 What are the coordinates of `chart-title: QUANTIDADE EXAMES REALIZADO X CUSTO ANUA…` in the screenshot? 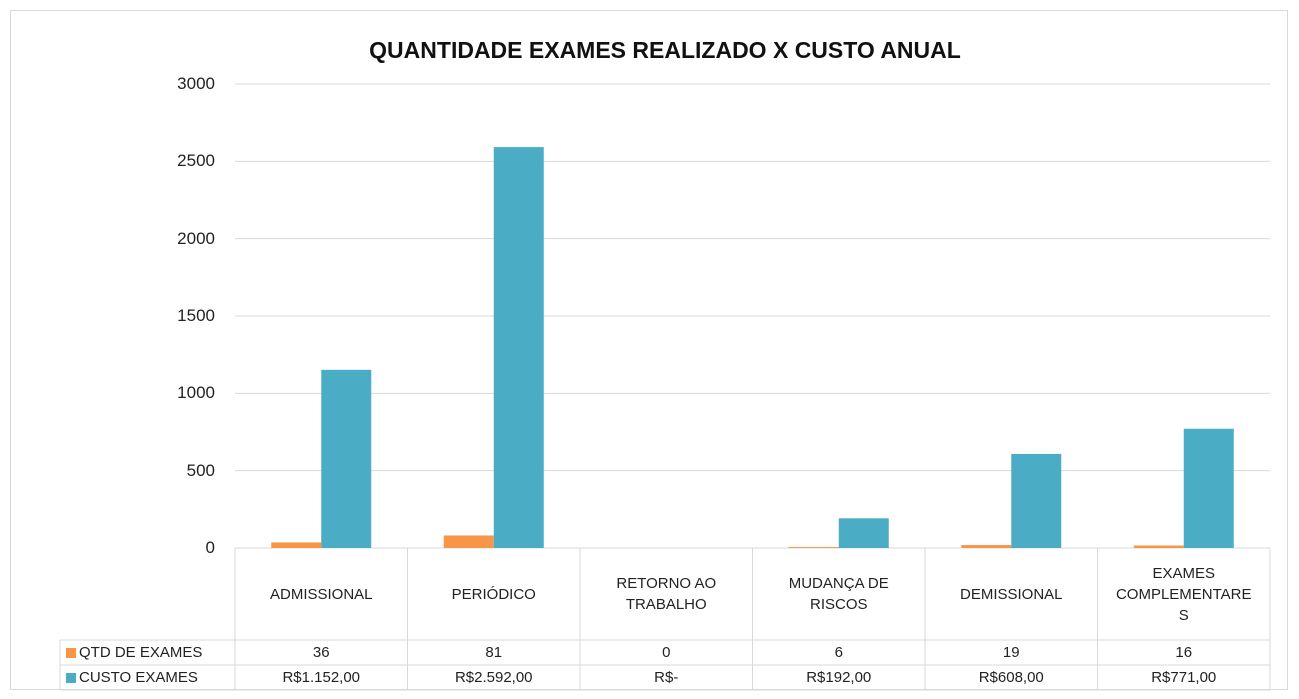 It's located at (665, 49).